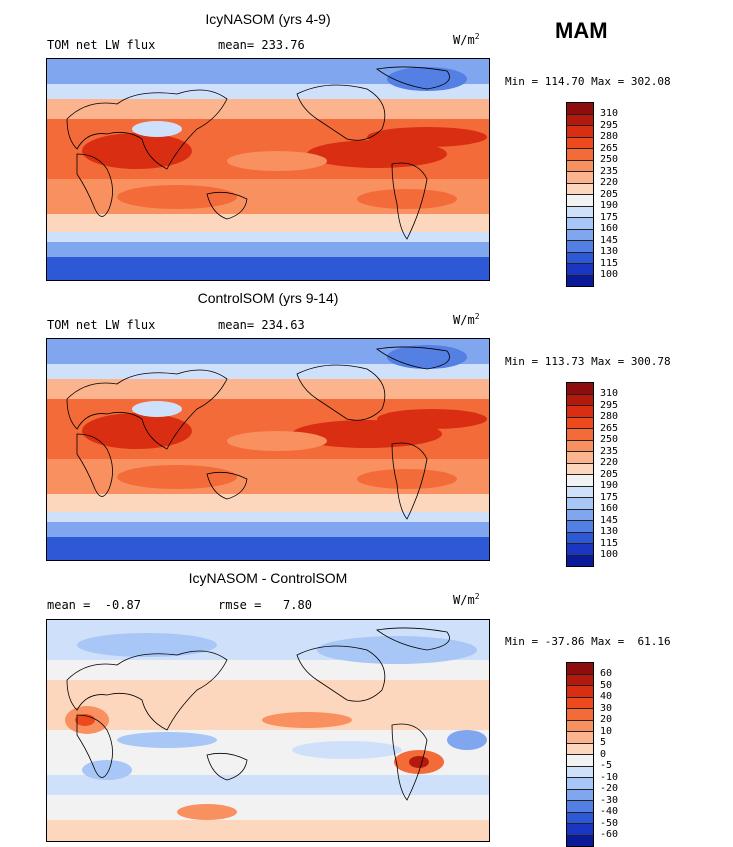 The width and height of the screenshot is (733, 847). Describe the element at coordinates (606, 685) in the screenshot. I see `colorbar-tick-label: 50` at that location.